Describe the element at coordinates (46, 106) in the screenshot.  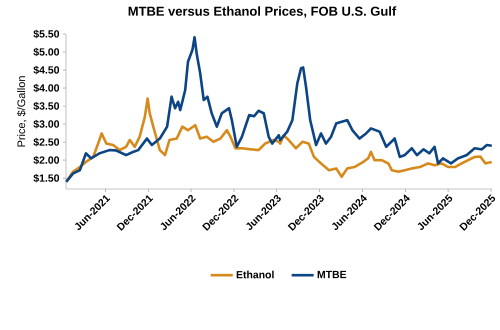
I see `y-tick-label: $3.50` at that location.